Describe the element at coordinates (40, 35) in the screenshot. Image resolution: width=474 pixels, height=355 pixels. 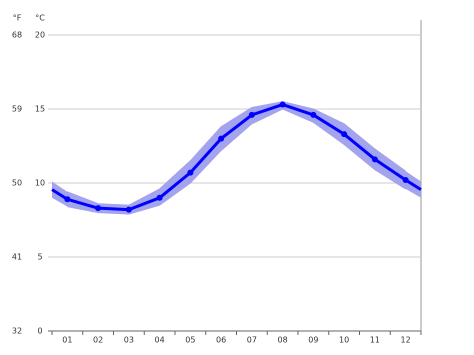
I see `y-tick-label: 20` at that location.